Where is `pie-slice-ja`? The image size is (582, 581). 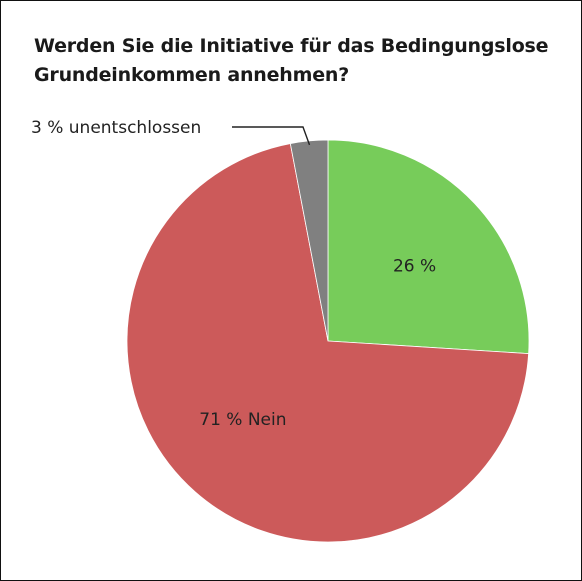
pie-slice-ja is located at coordinates (428, 247).